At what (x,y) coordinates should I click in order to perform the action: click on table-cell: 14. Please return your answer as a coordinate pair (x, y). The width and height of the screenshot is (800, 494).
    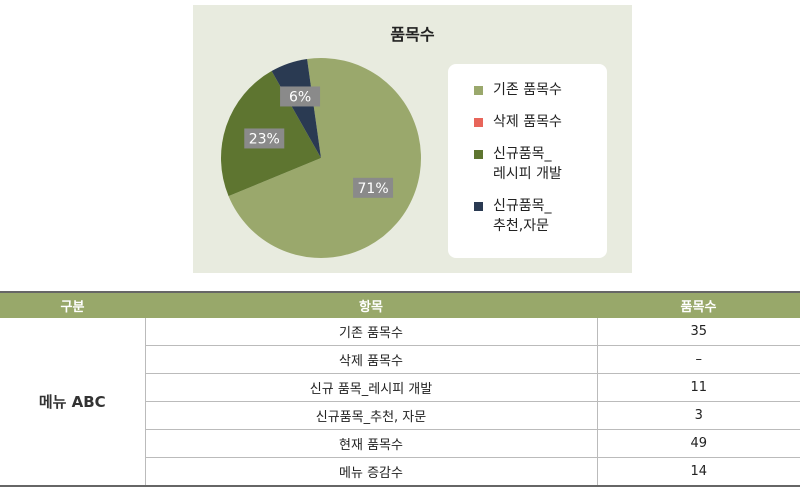
    Looking at the image, I should click on (698, 472).